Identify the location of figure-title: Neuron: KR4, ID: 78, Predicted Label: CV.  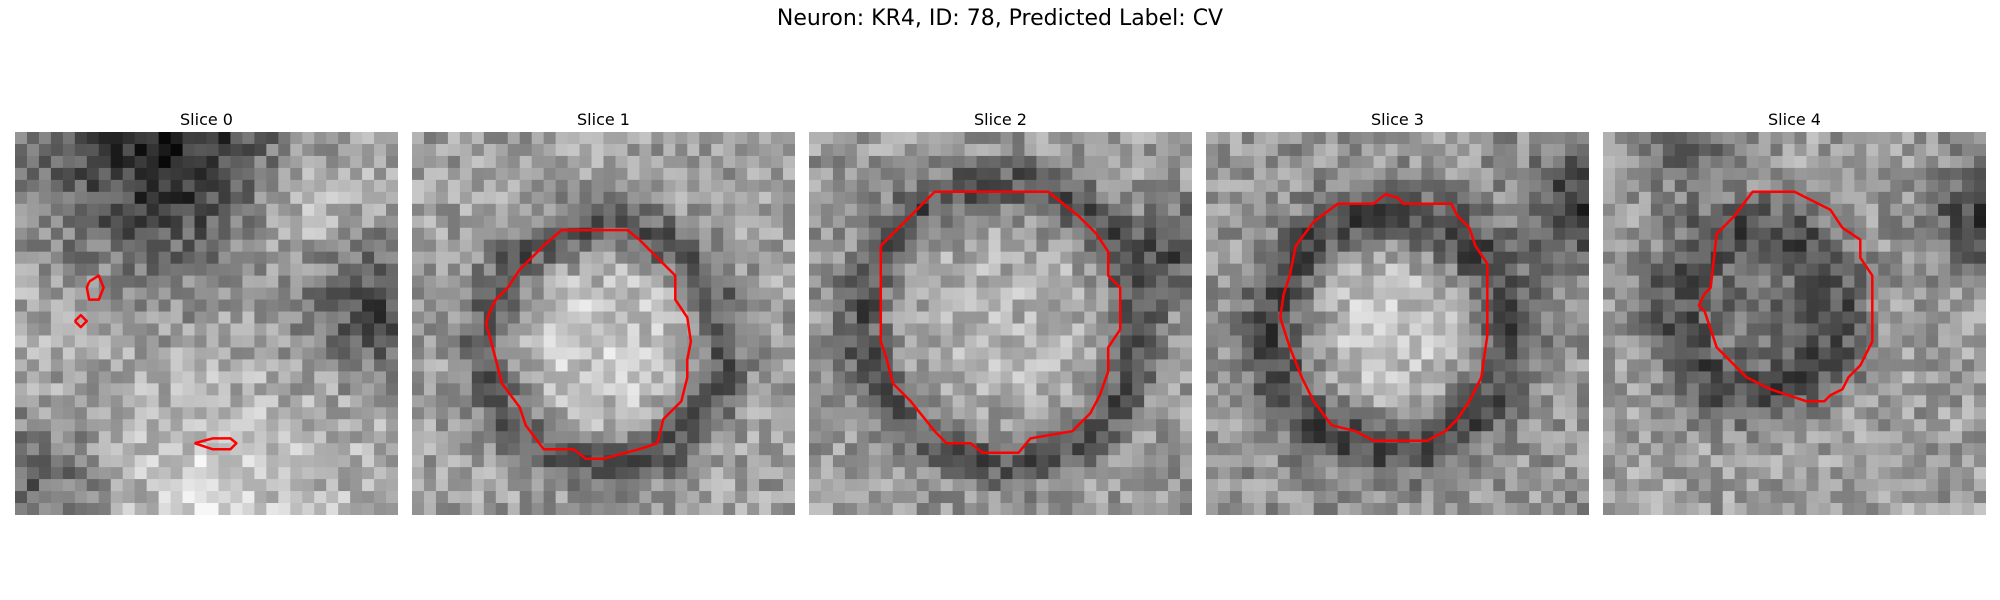
(1000, 18).